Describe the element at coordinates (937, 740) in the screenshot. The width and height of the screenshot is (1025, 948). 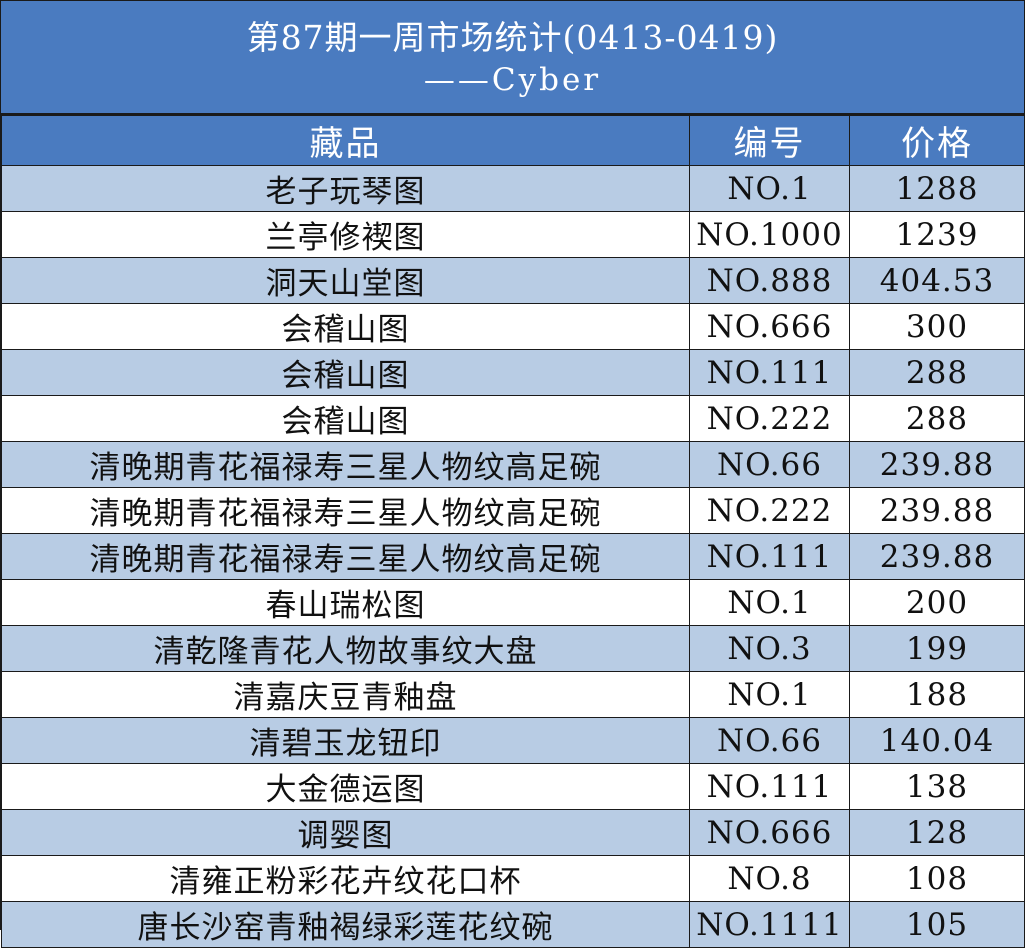
I see `cell-price: 140.04` at that location.